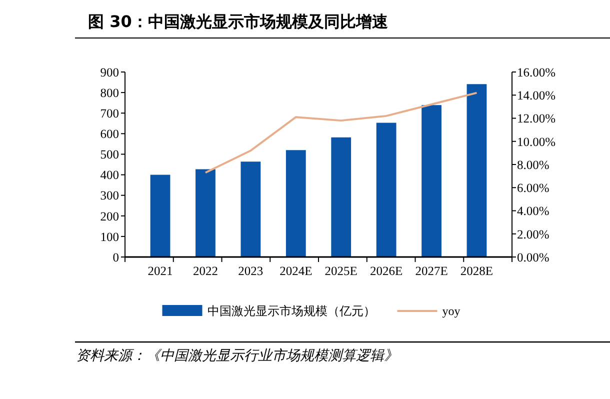  I want to click on chart-title: 图 30：中国激光显示市场规模及同比增速, so click(238, 21).